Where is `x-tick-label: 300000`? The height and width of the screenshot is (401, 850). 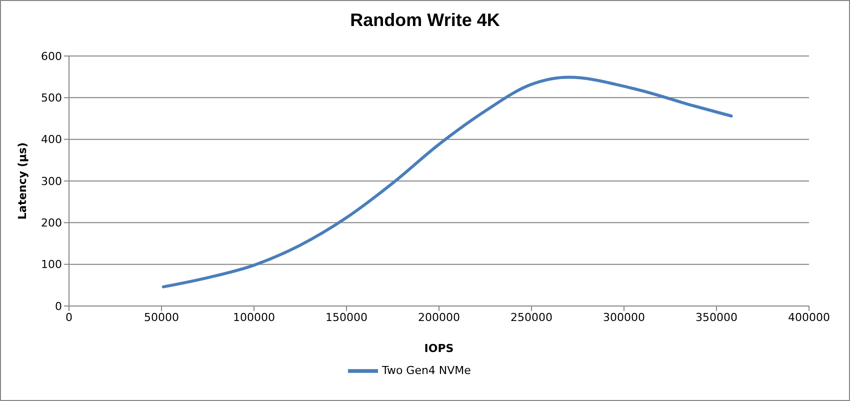 x-tick-label: 300000 is located at coordinates (624, 317).